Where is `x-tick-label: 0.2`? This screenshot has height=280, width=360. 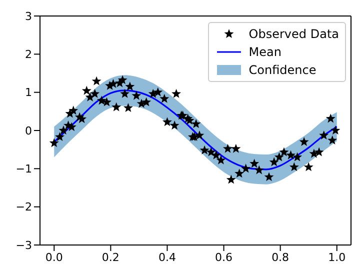 x-tick-label: 0.2 is located at coordinates (111, 257).